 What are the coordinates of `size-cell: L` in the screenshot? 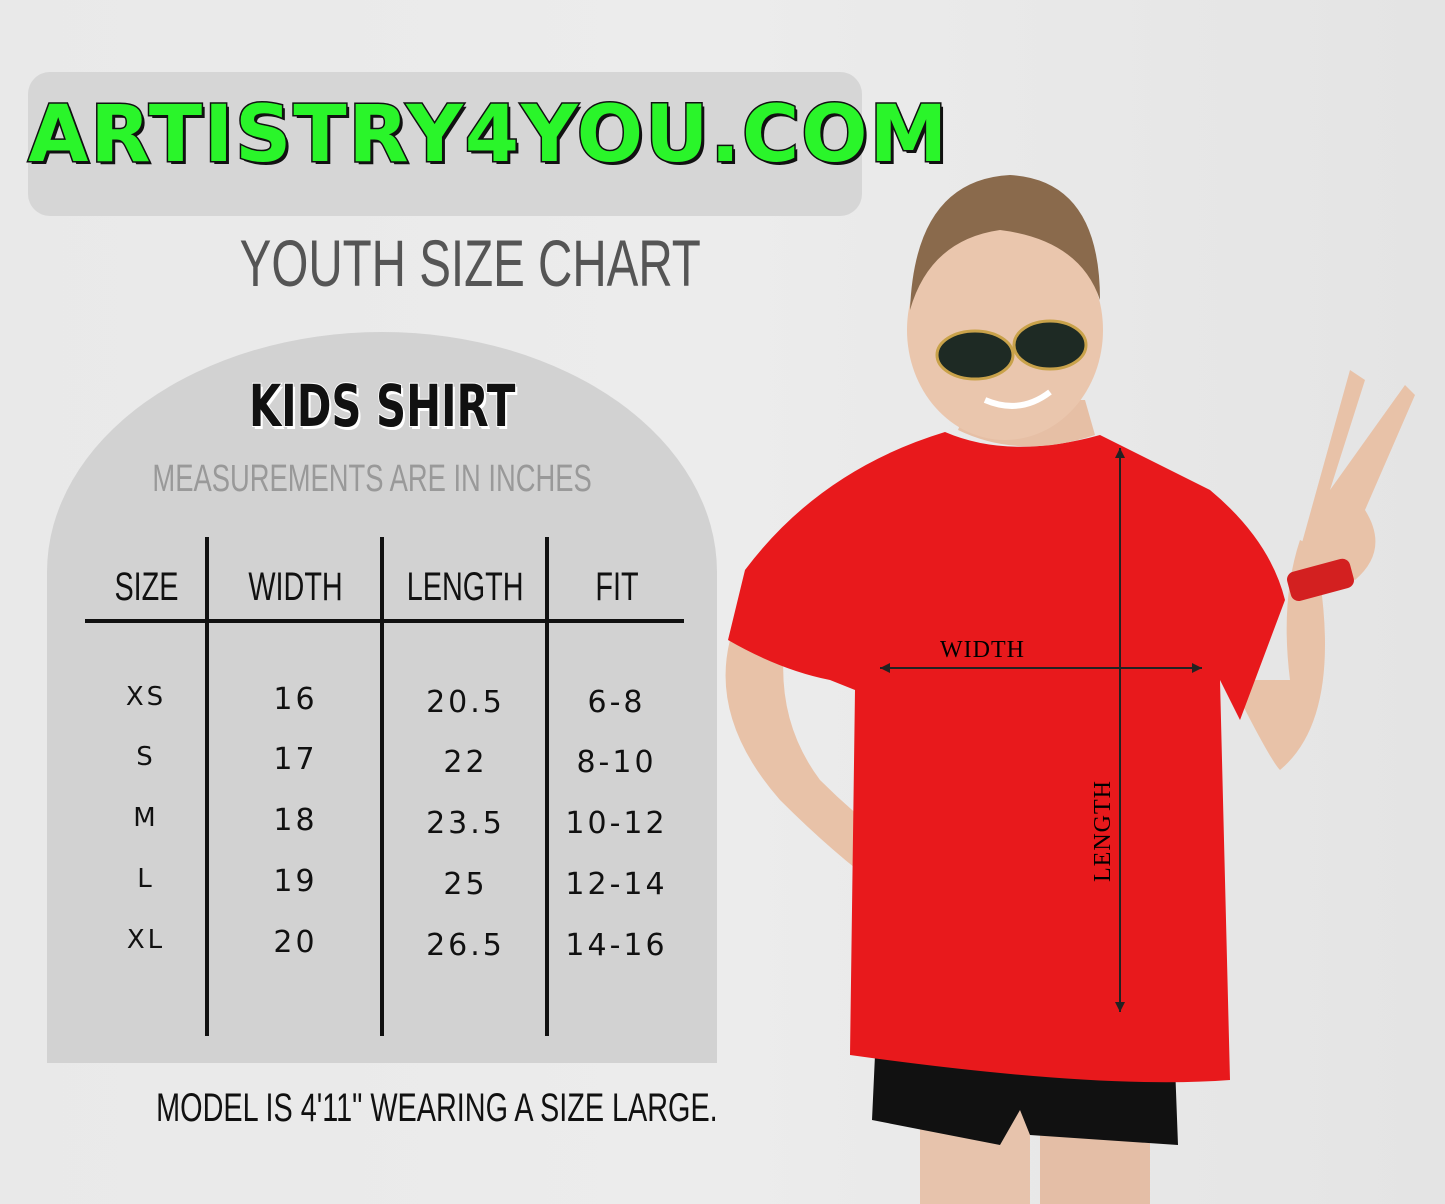 It's located at (146, 879).